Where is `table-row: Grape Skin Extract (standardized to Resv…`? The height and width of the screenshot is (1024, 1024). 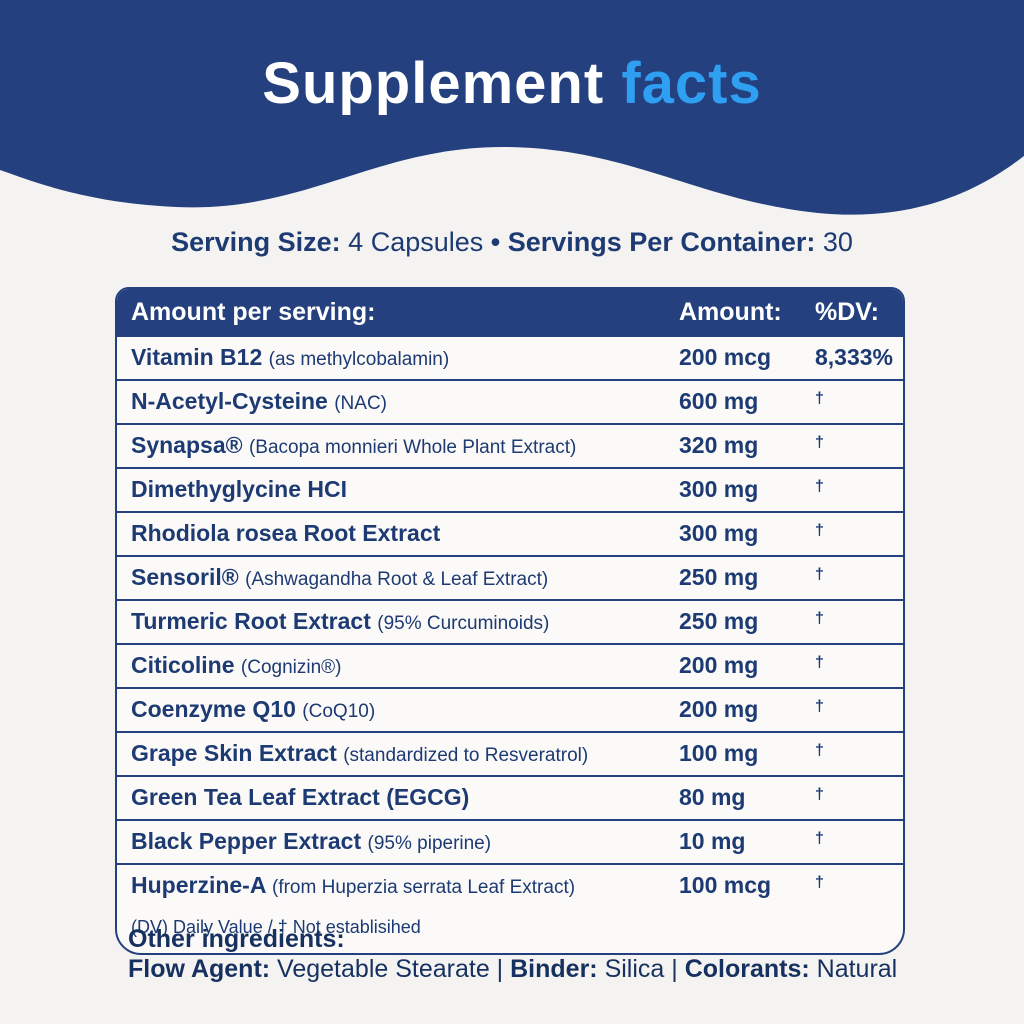
table-row: Grape Skin Extract (standardized to Resv… is located at coordinates (510, 753).